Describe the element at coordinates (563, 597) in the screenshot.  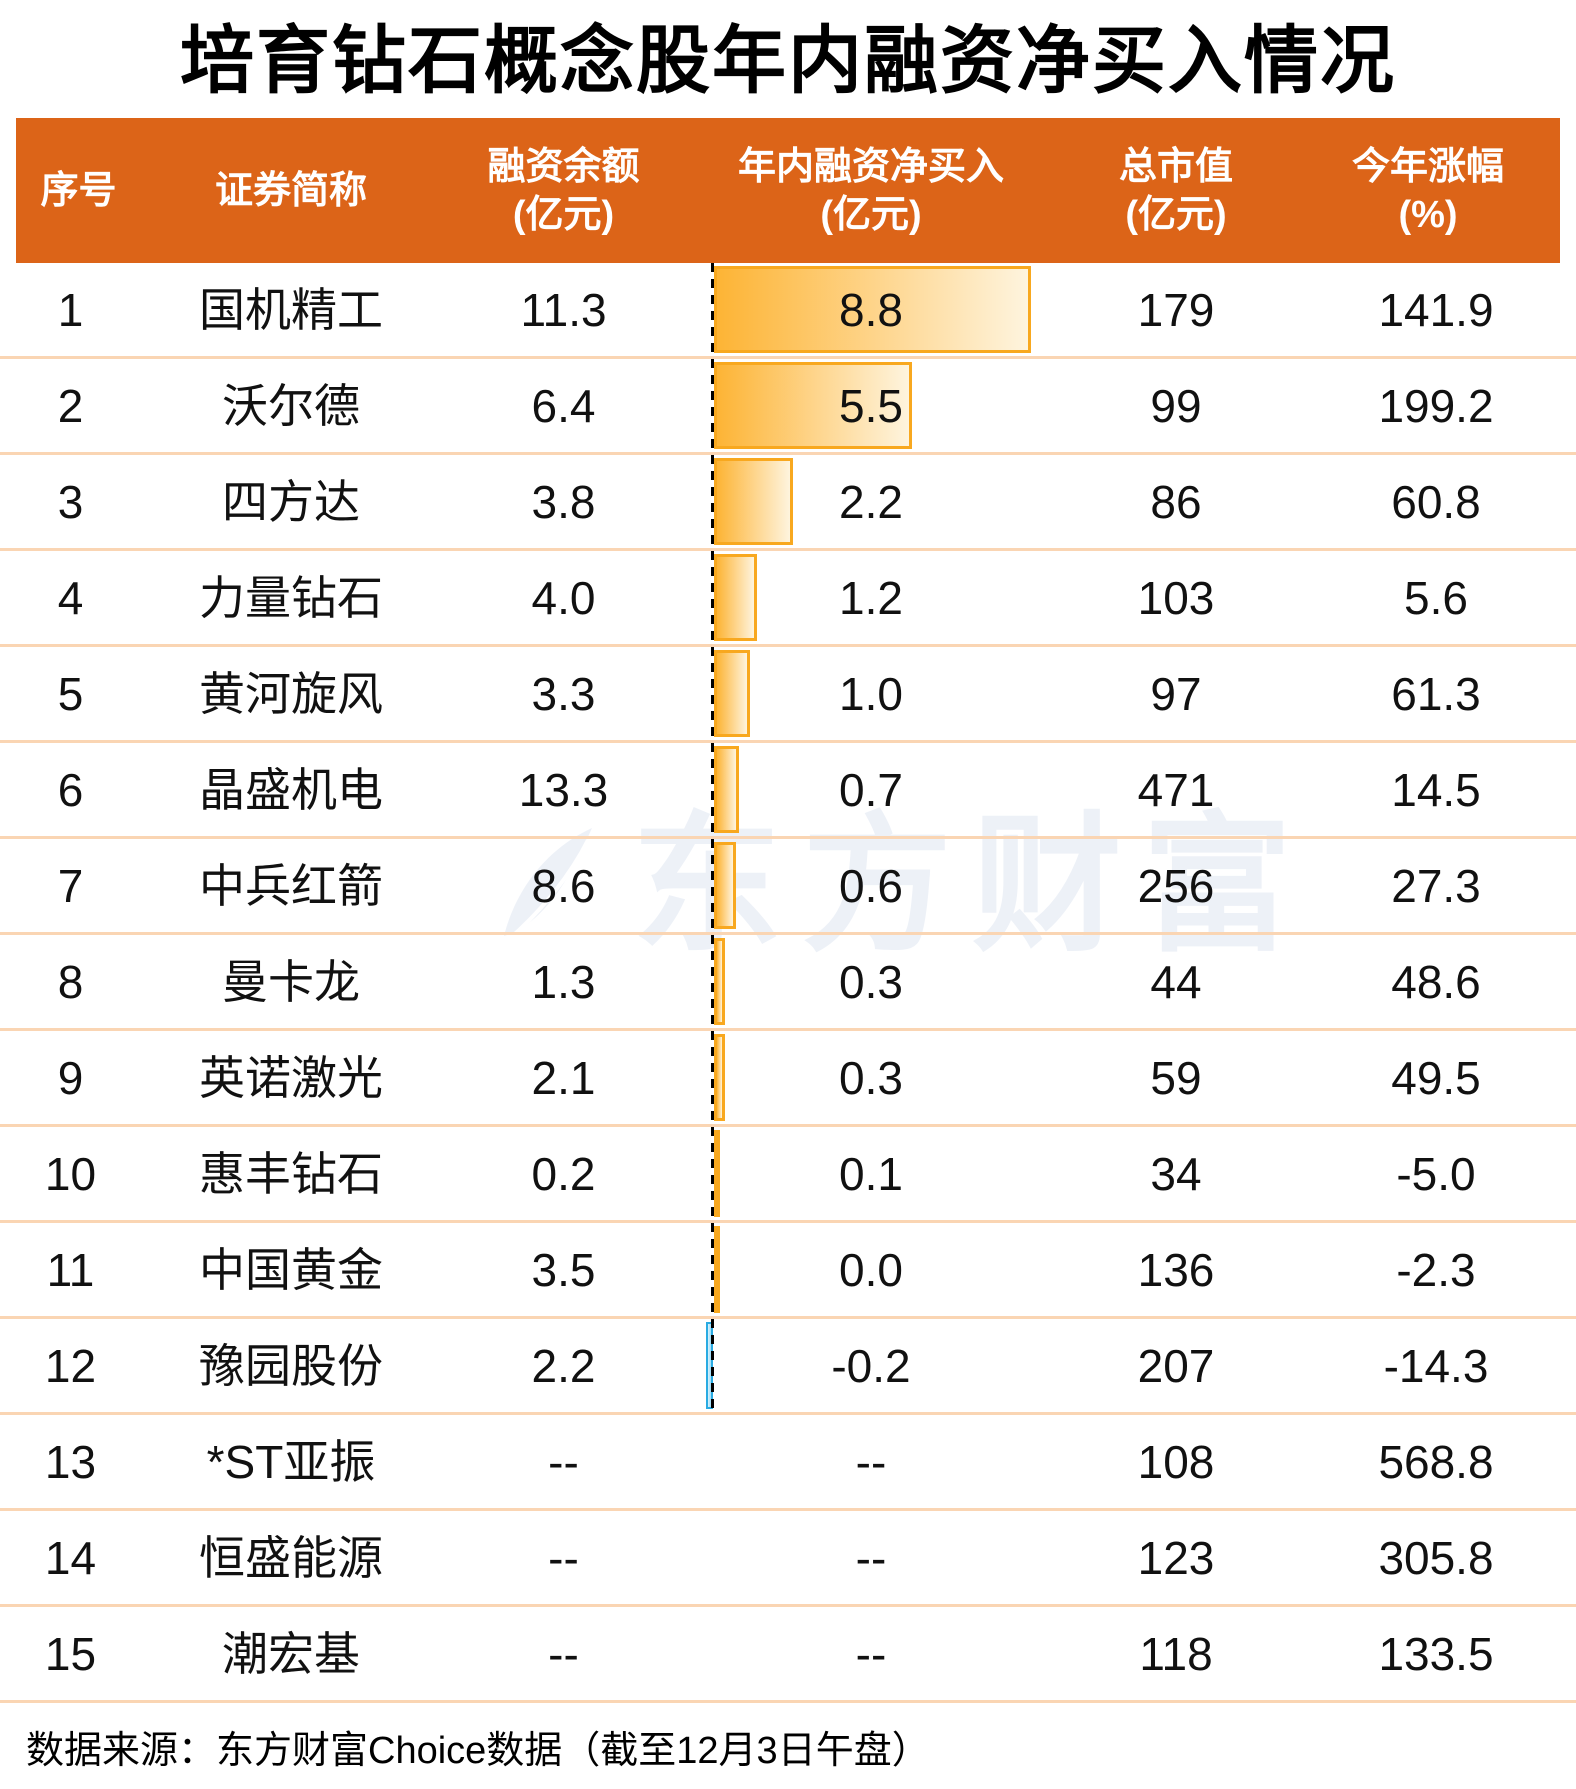
I see `cell-financing-balance: 4.0` at that location.